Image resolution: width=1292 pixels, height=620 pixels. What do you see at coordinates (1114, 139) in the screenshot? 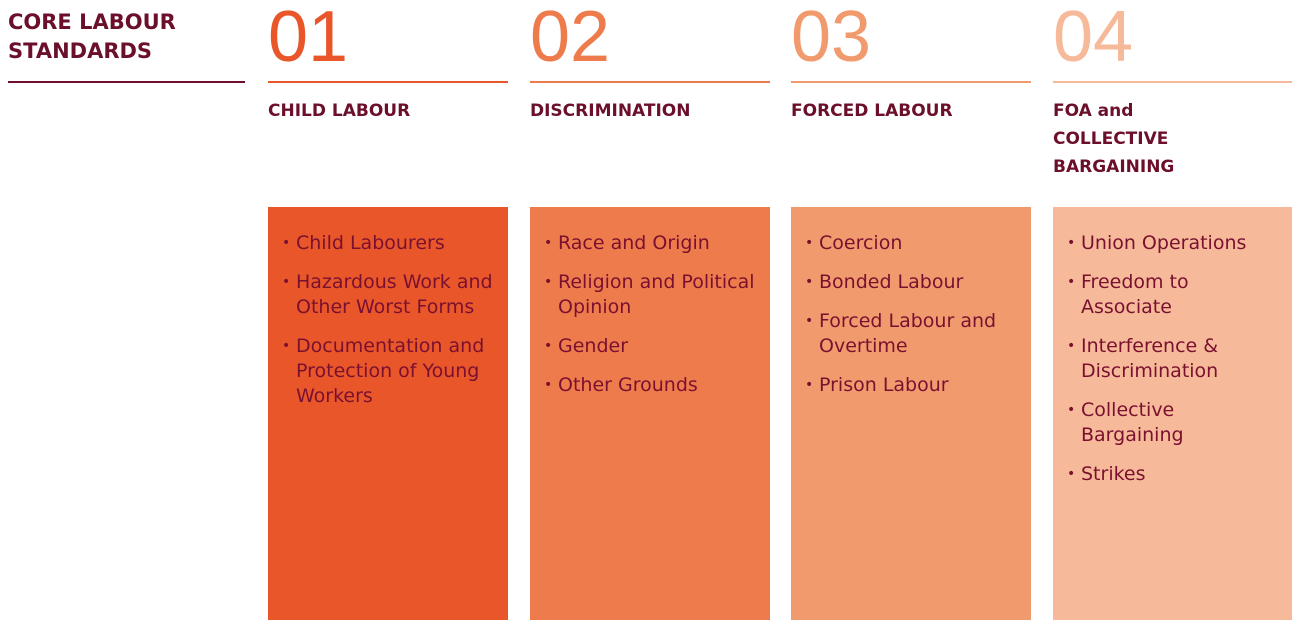
I see `column-heading: FOA and COLLECTIVE BARGAINING` at bounding box center [1114, 139].